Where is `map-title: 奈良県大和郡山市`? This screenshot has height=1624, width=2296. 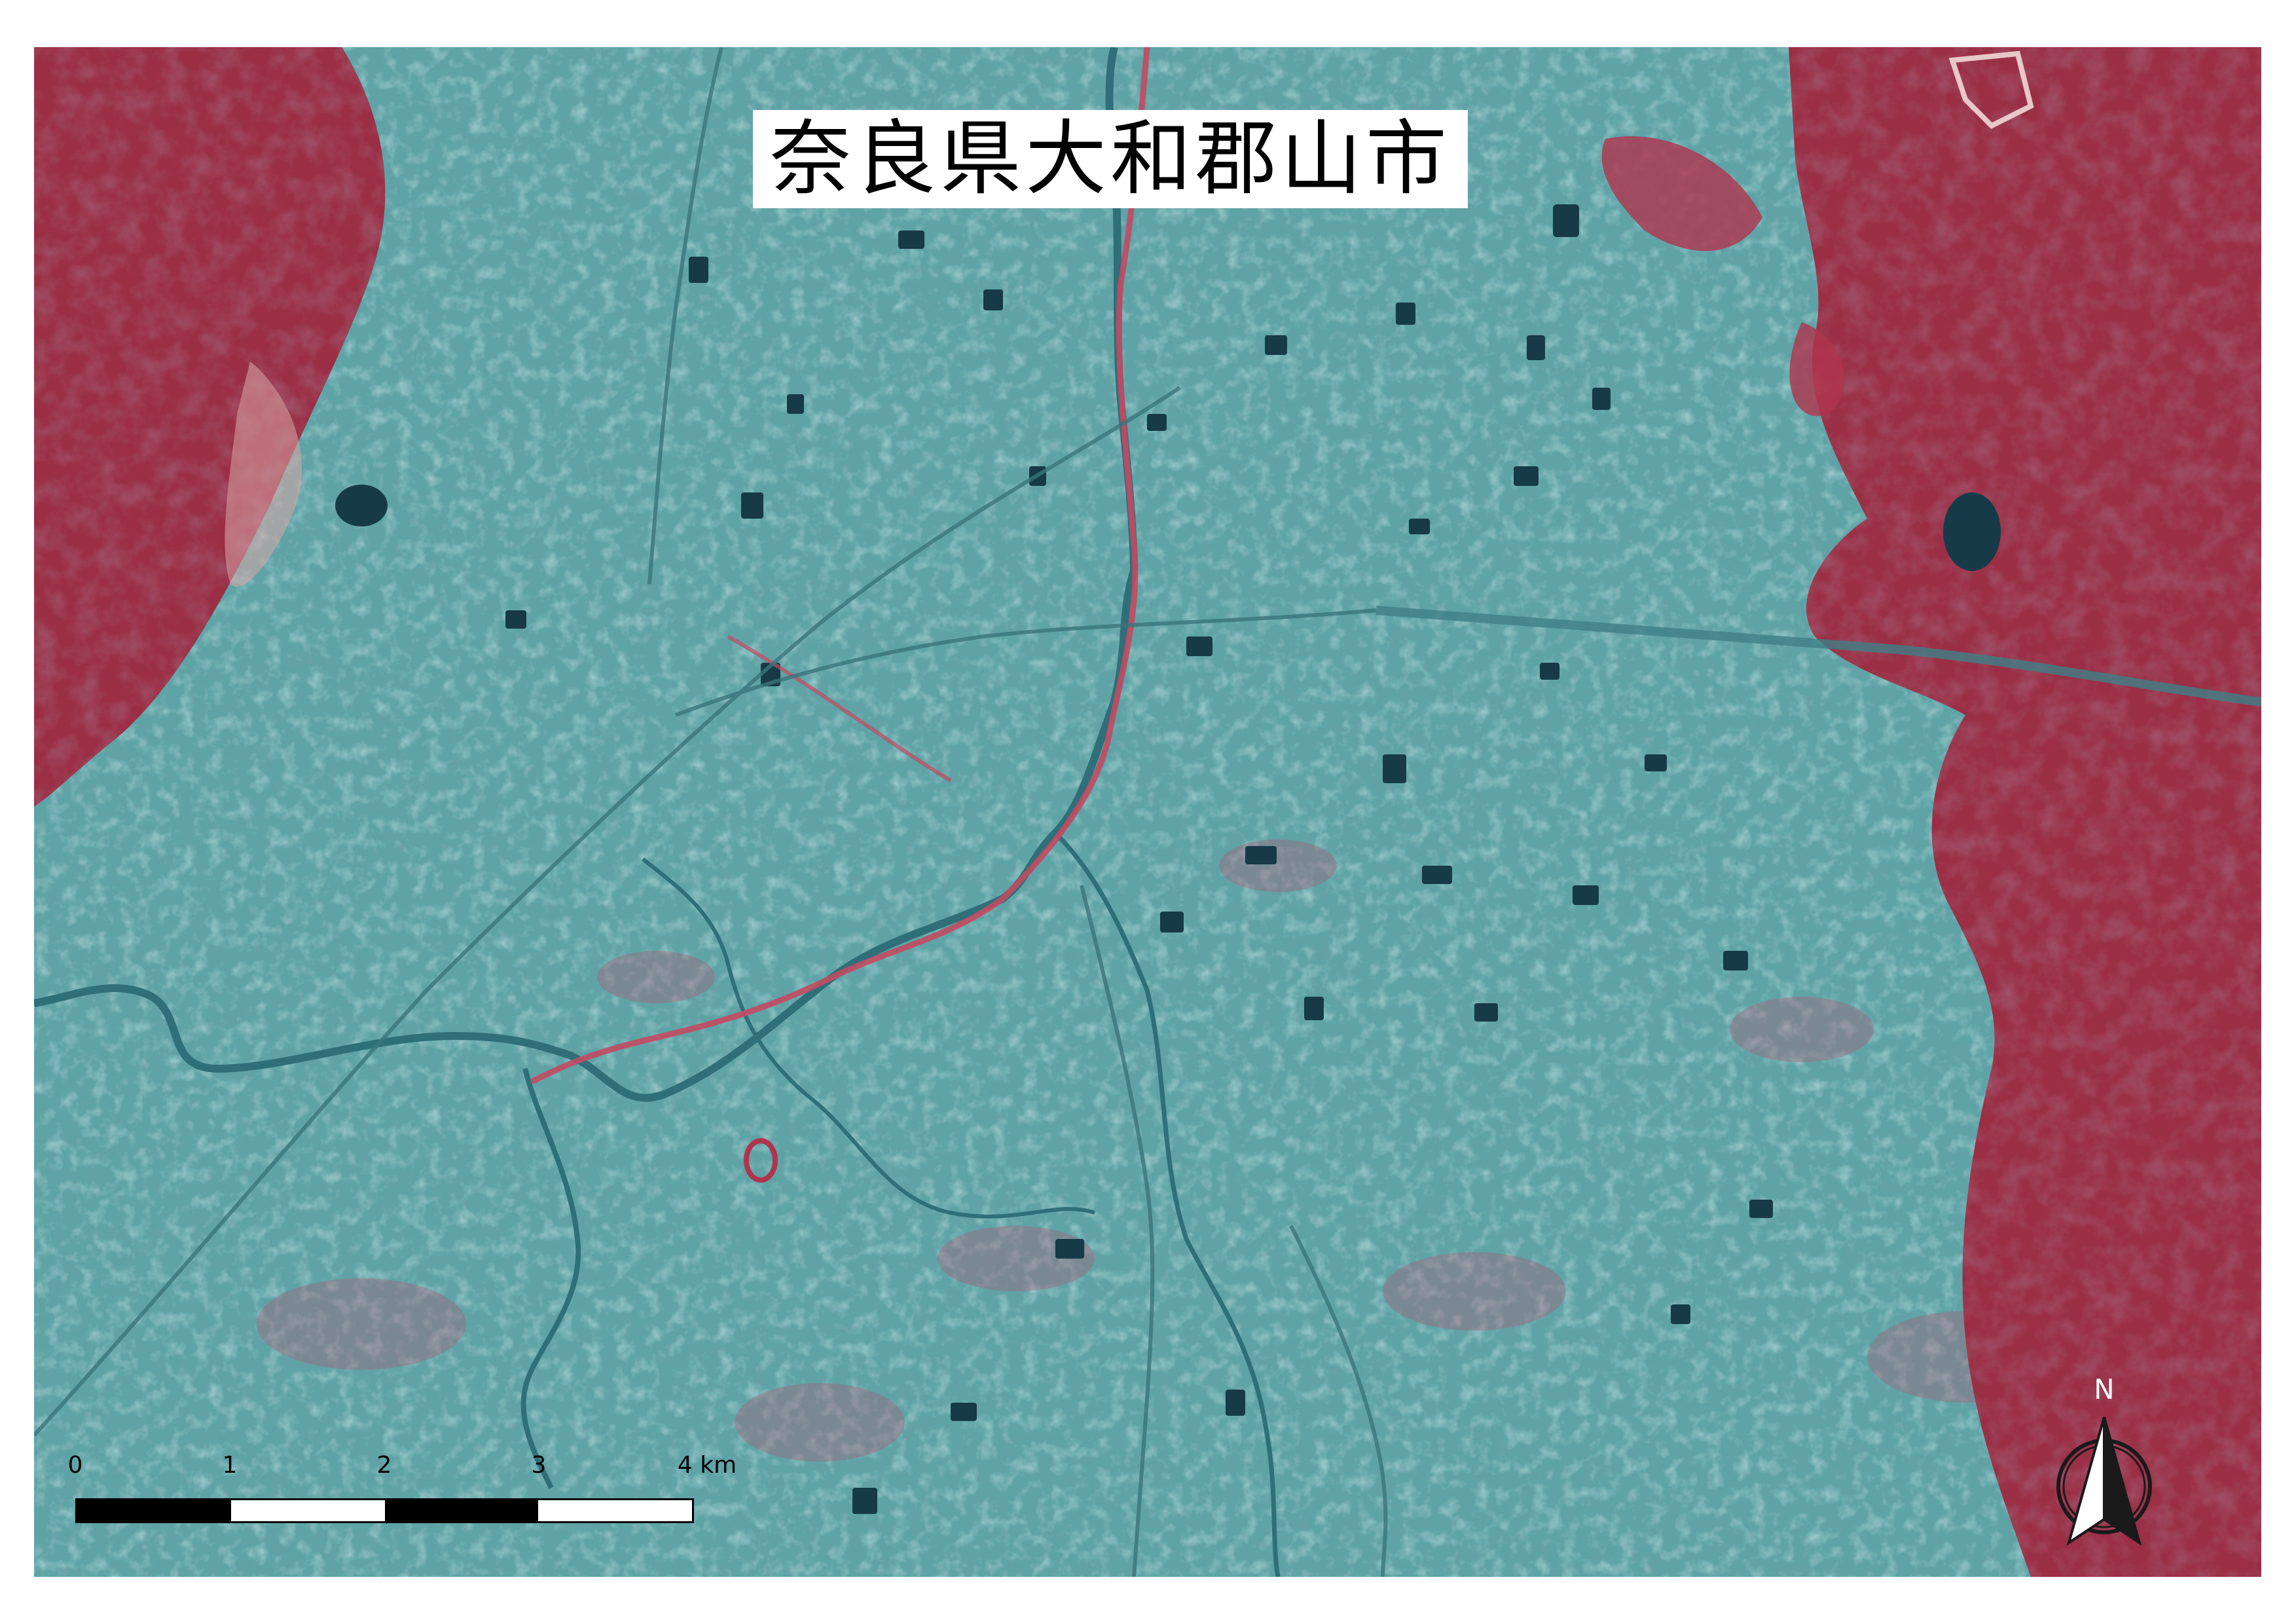 map-title: 奈良県大和郡山市 is located at coordinates (1110, 159).